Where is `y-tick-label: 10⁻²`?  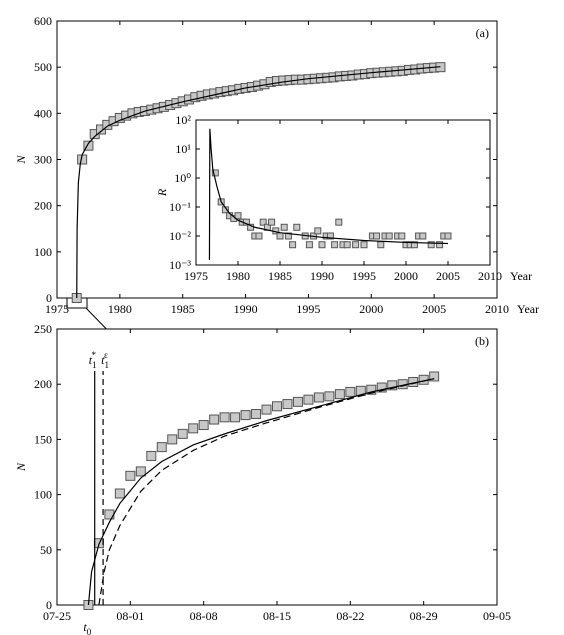
y-tick-label: 10⁻² is located at coordinates (180, 236).